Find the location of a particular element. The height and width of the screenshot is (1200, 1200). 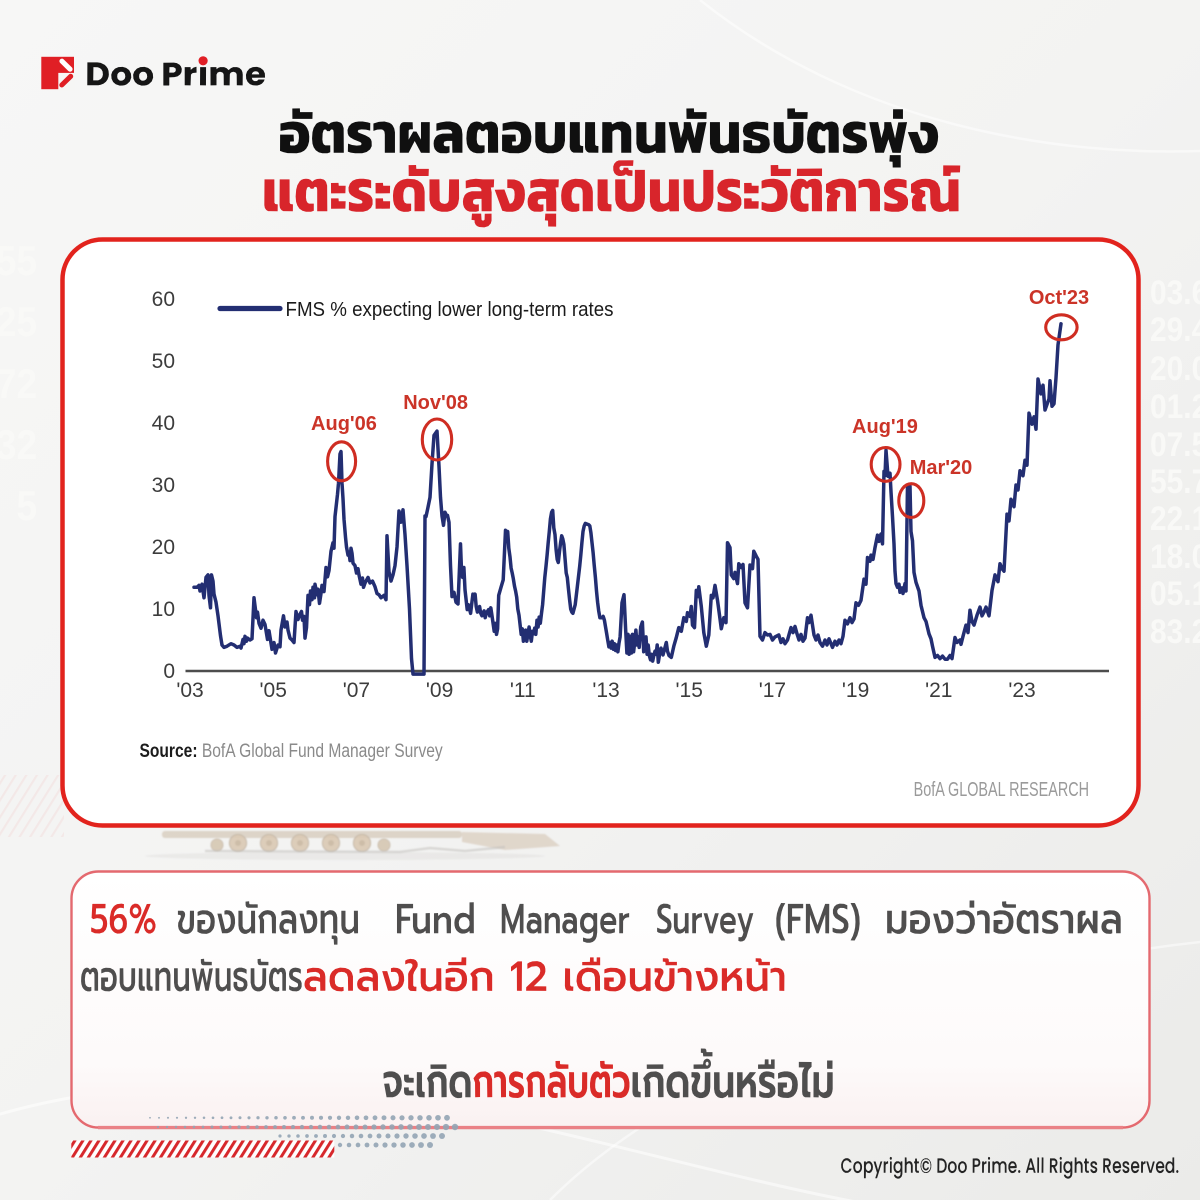

svg-text: '07 is located at coordinates (356, 690).